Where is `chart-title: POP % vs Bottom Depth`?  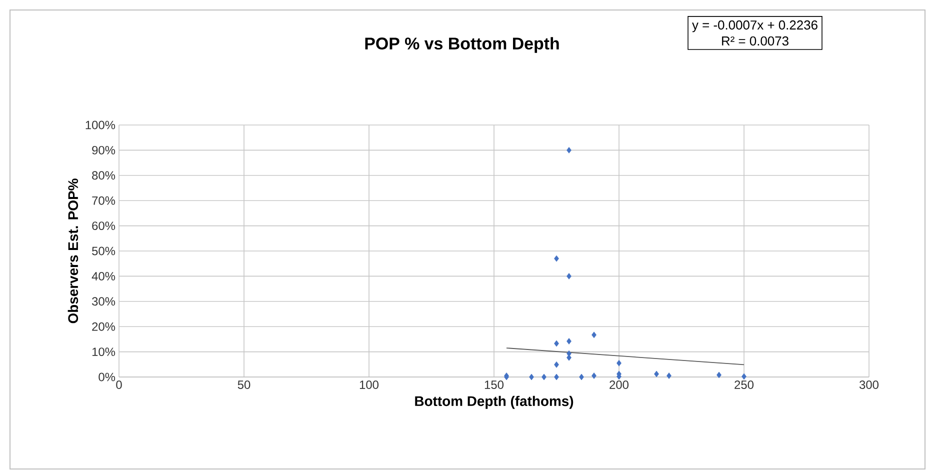 chart-title: POP % vs Bottom Depth is located at coordinates (462, 45).